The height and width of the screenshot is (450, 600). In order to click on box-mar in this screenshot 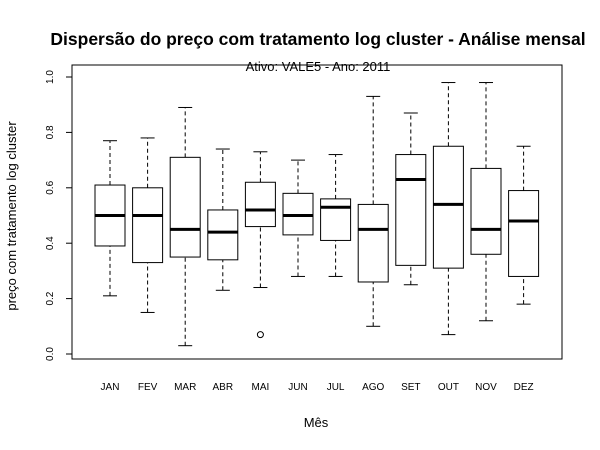, I will do `click(185, 226)`.